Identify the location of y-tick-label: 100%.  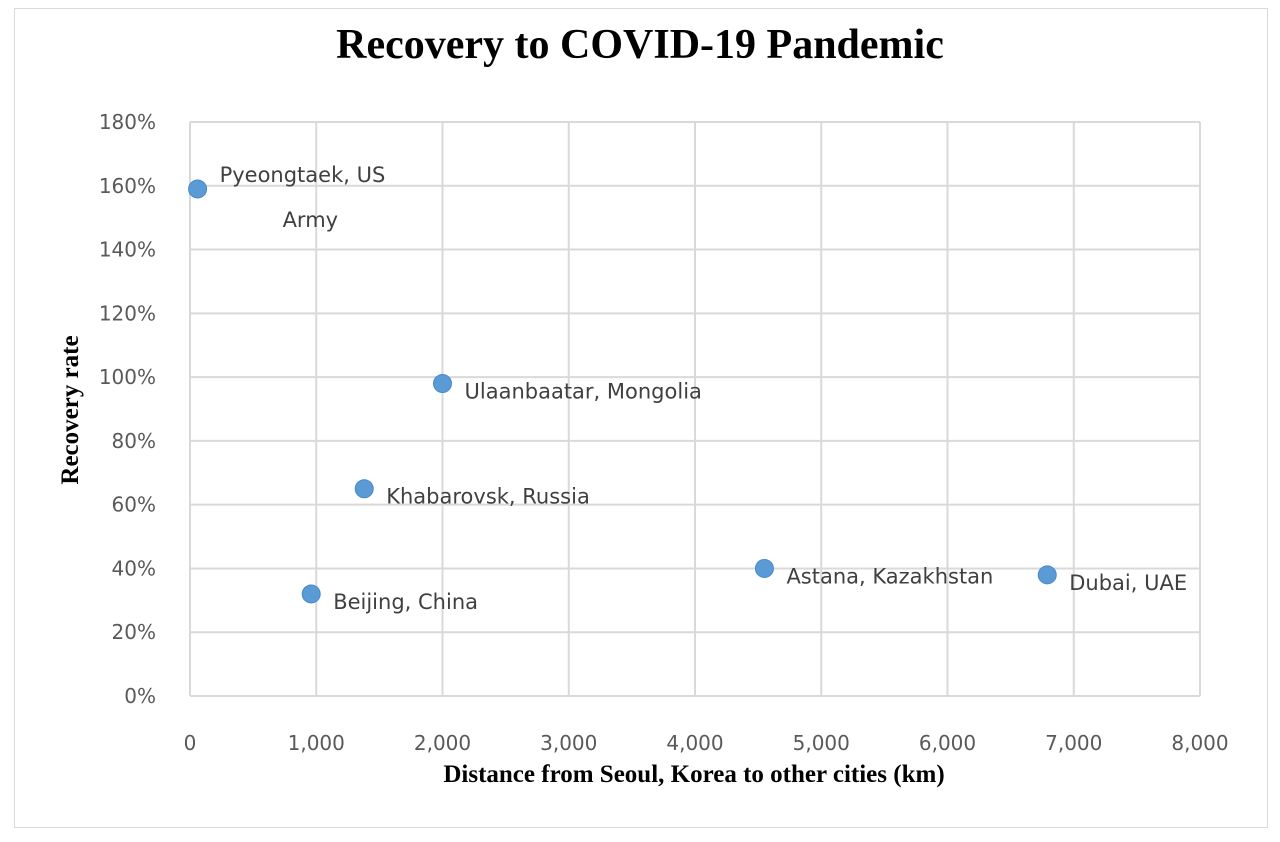
(127, 377).